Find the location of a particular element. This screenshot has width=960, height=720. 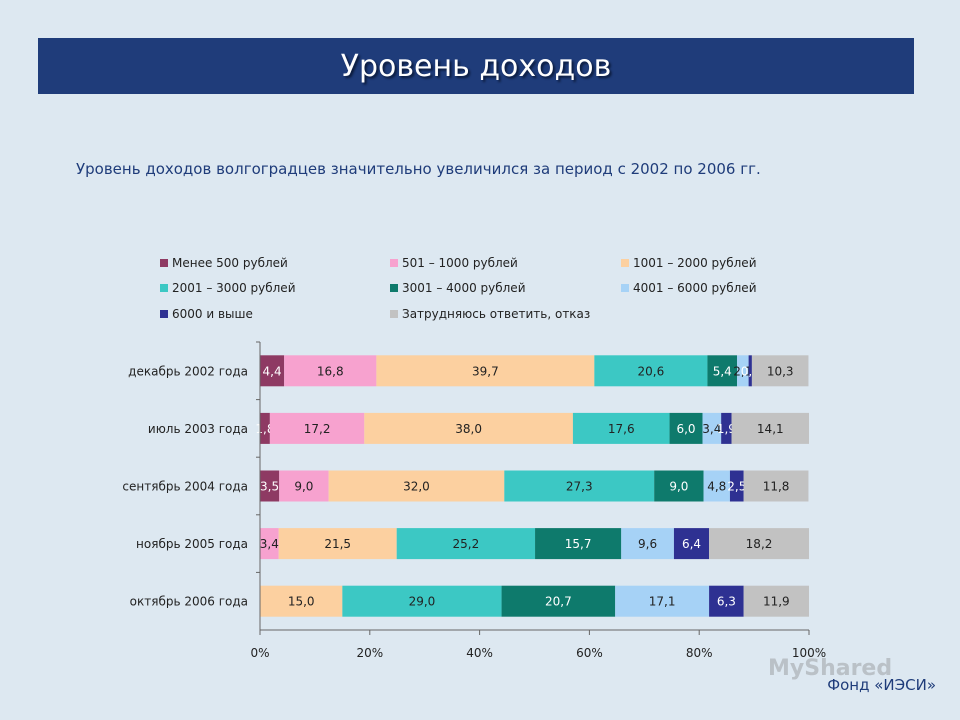

data-label-4-3: 21,5 is located at coordinates (337, 544).